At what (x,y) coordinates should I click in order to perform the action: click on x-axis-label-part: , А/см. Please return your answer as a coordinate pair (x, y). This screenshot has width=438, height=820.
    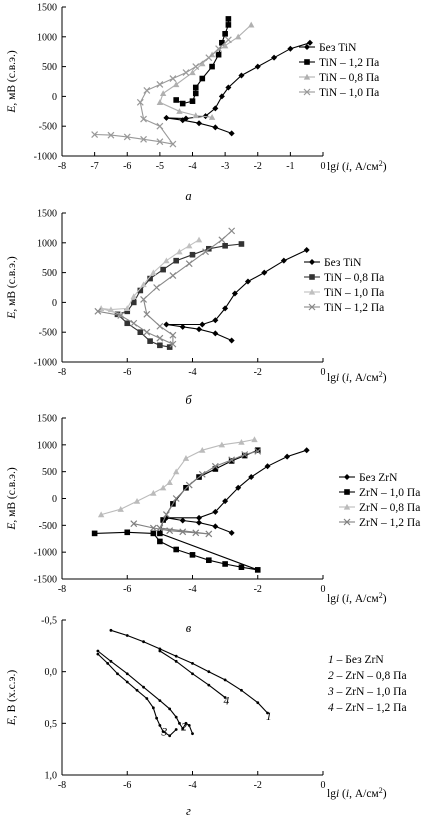
    Looking at the image, I should click on (364, 378).